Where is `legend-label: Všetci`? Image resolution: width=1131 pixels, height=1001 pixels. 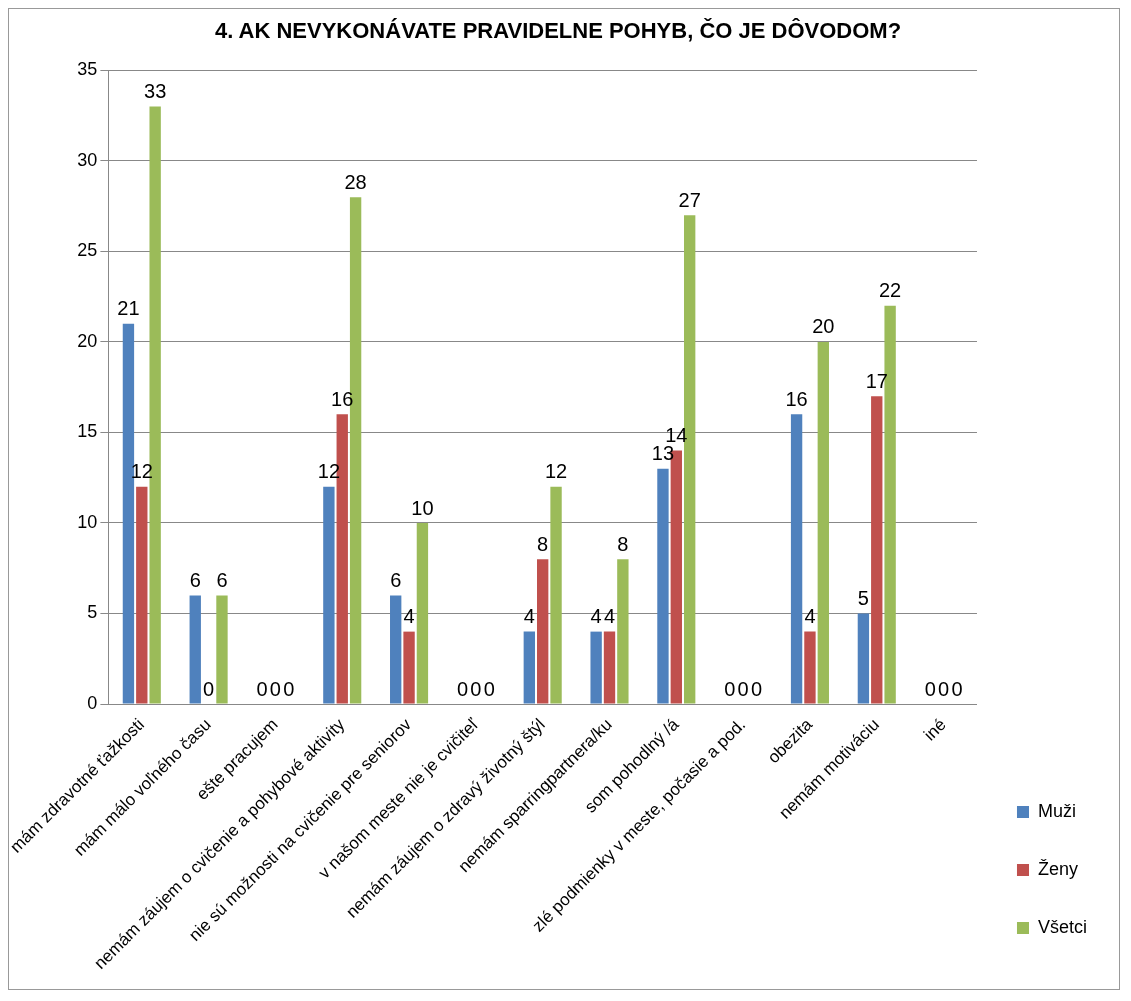 legend-label: Všetci is located at coordinates (1062, 926).